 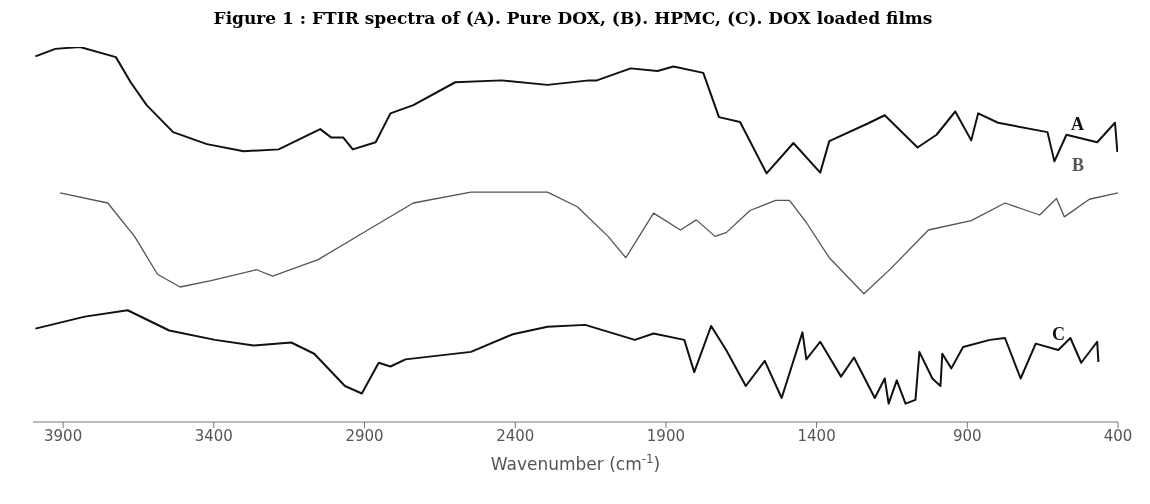 I want to click on chart-title: Figure 1 : FTIR spectra of (A). Pure DOX, (B). HPMC, (C). DOX loaded films, so click(x=573, y=19).